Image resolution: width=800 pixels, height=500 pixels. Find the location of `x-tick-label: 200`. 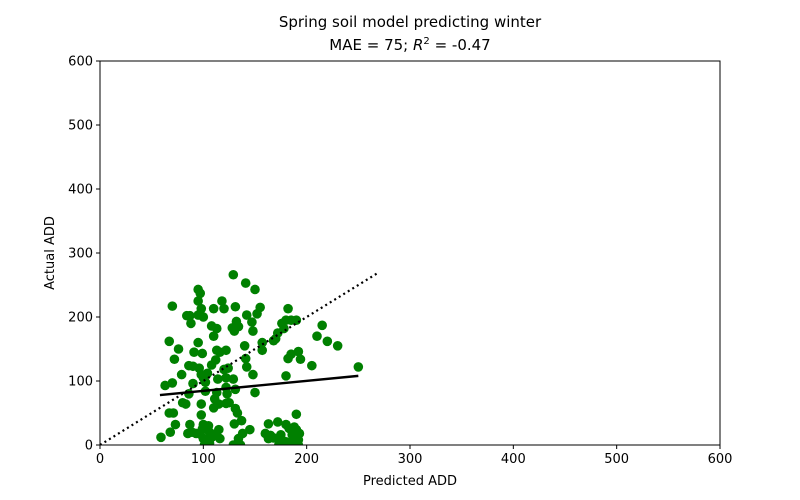

x-tick-label: 200 is located at coordinates (306, 459).